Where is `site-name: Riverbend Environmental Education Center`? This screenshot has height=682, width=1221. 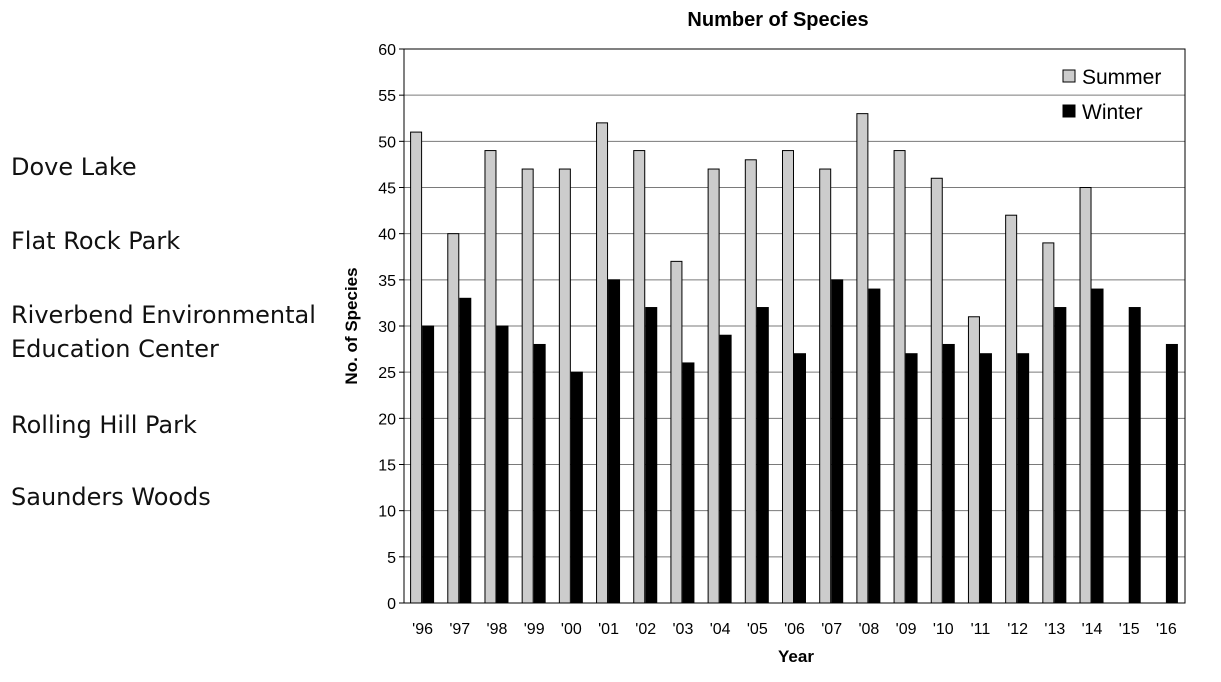
site-name: Riverbend Environmental Education Center is located at coordinates (163, 332).